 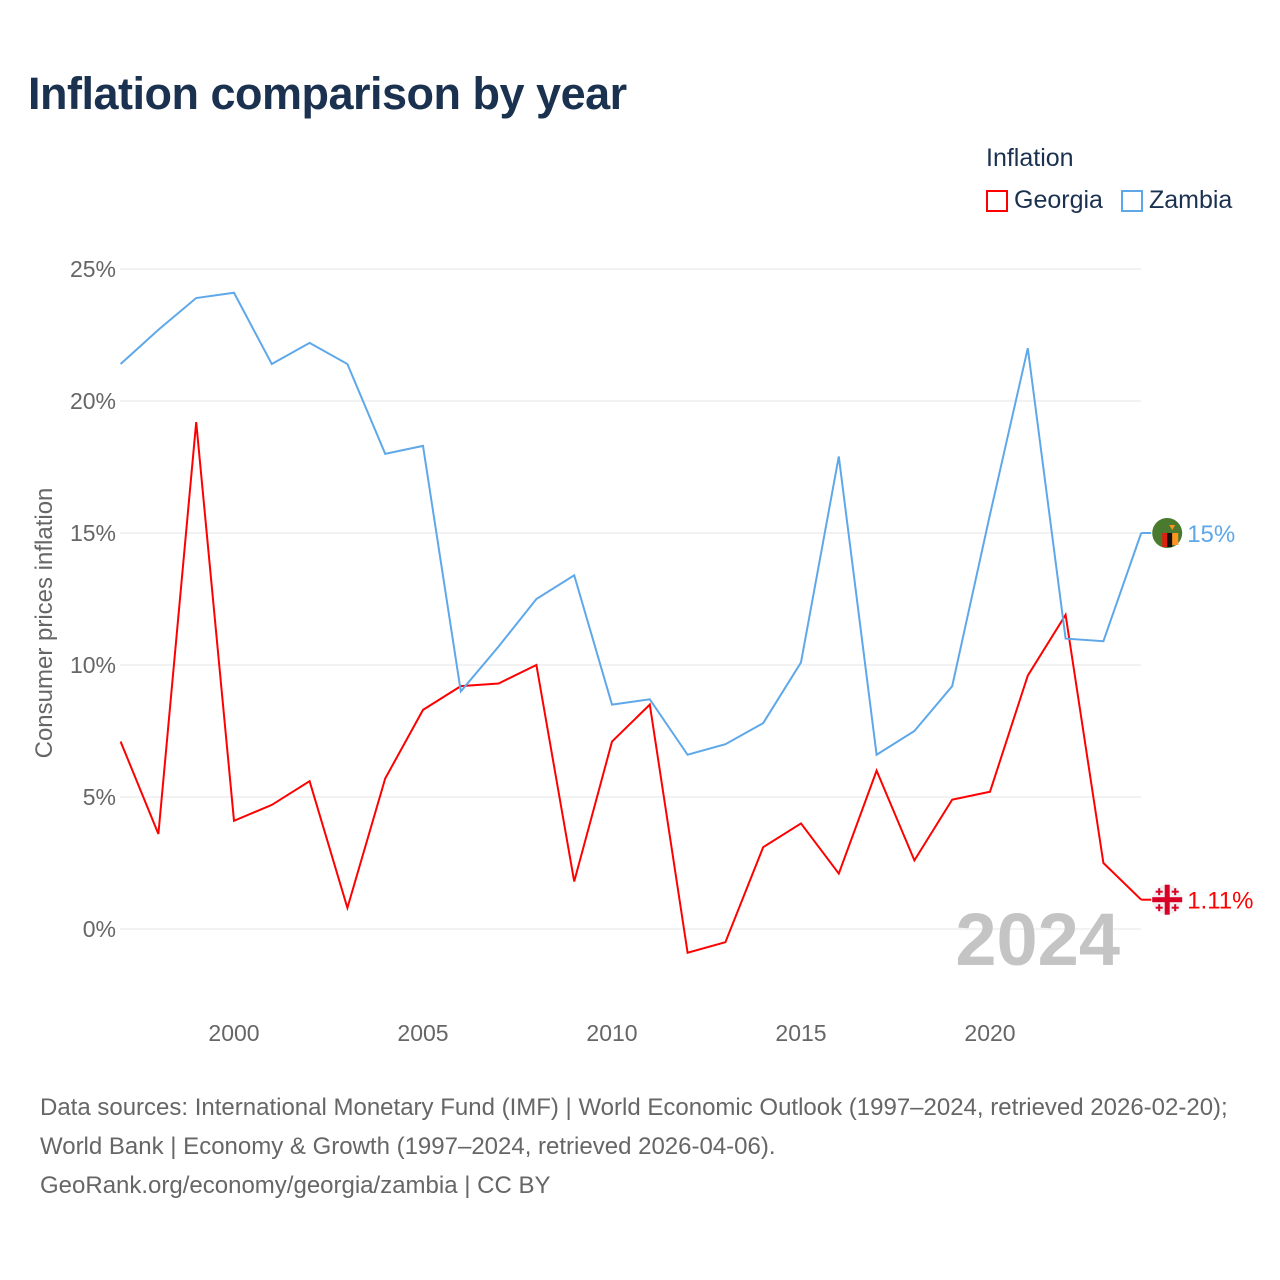 What do you see at coordinates (1211, 534) in the screenshot?
I see `end-value-label-zambia: 15%` at bounding box center [1211, 534].